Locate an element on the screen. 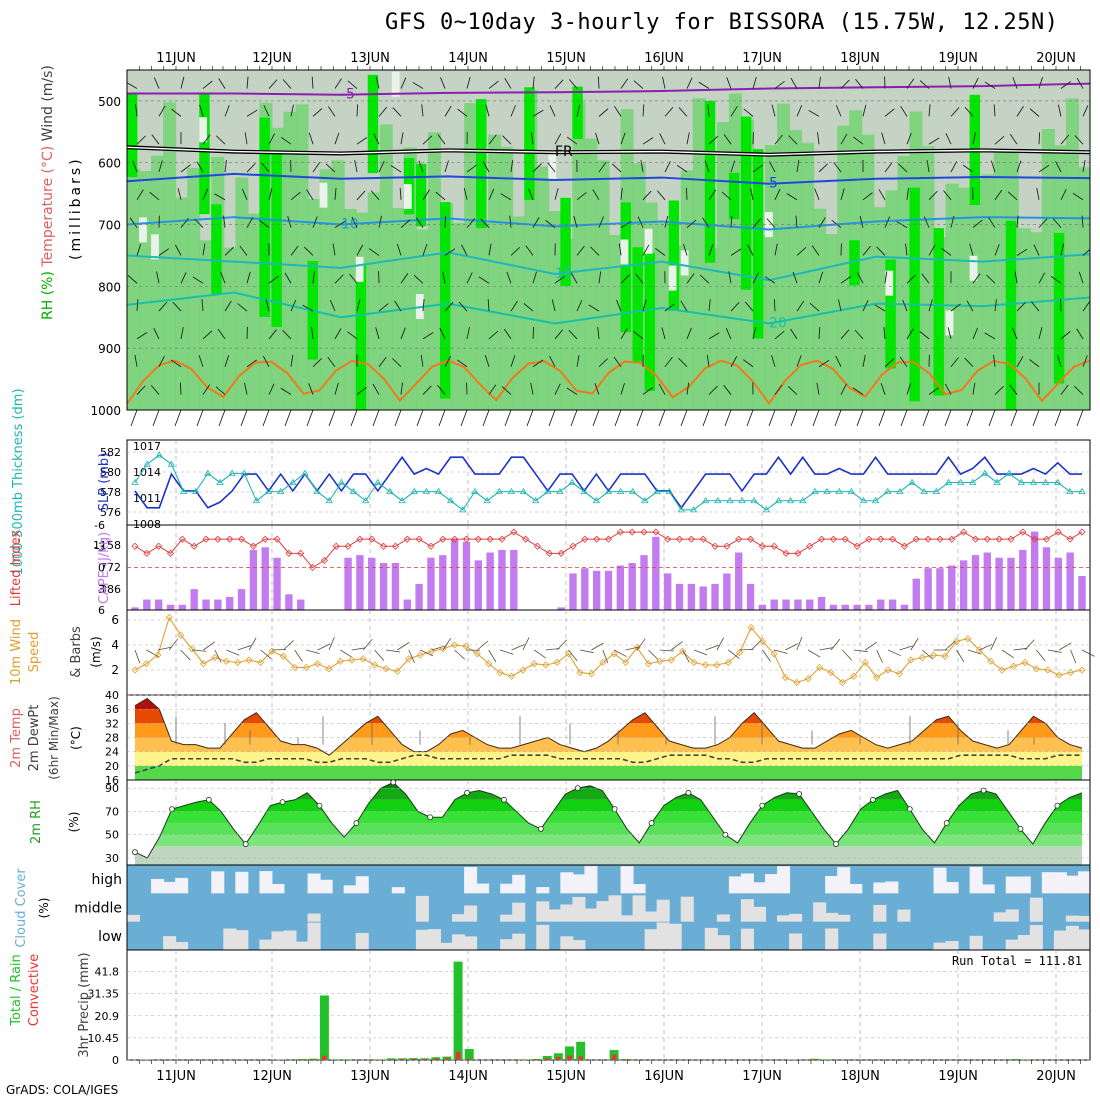  rh-band is located at coordinates (608, 855).